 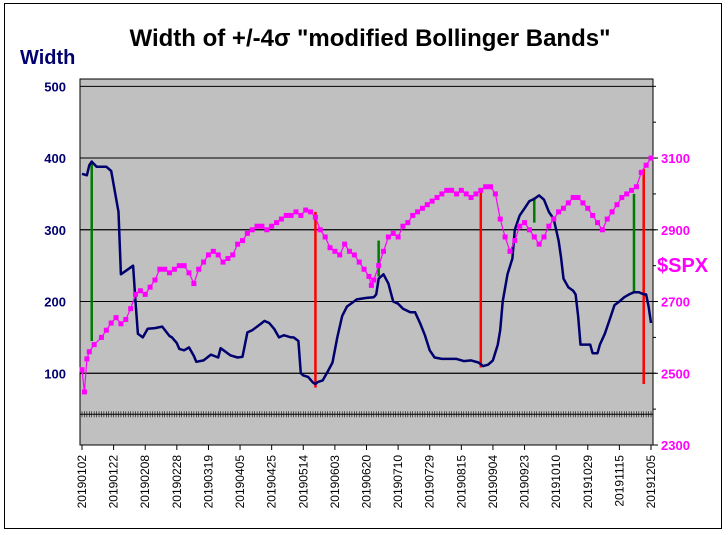 I want to click on left-tick-label: 300, so click(x=55, y=230).